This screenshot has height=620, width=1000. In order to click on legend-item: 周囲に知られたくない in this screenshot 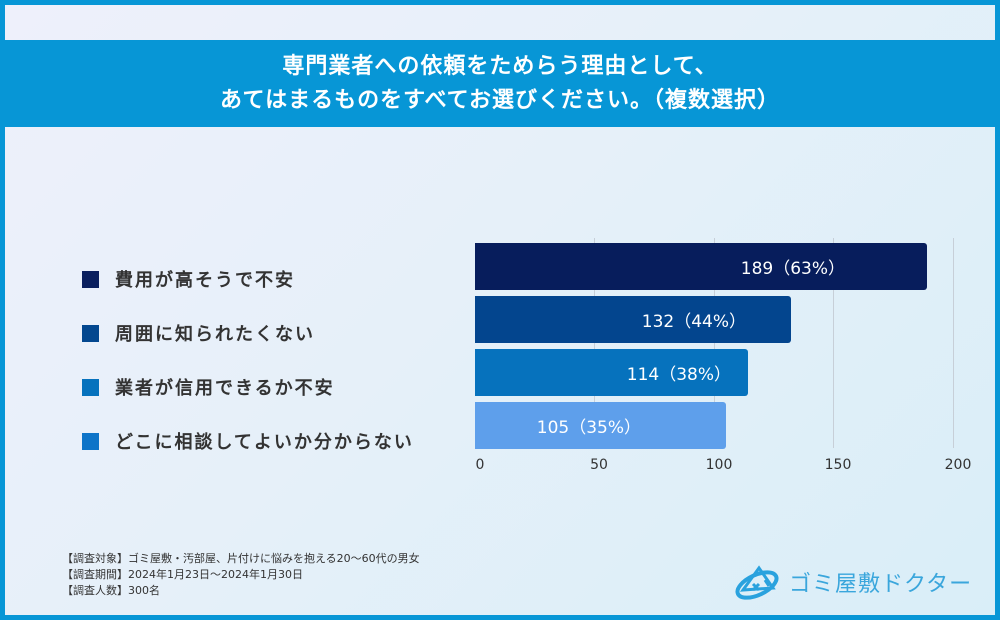, I will do `click(248, 333)`.